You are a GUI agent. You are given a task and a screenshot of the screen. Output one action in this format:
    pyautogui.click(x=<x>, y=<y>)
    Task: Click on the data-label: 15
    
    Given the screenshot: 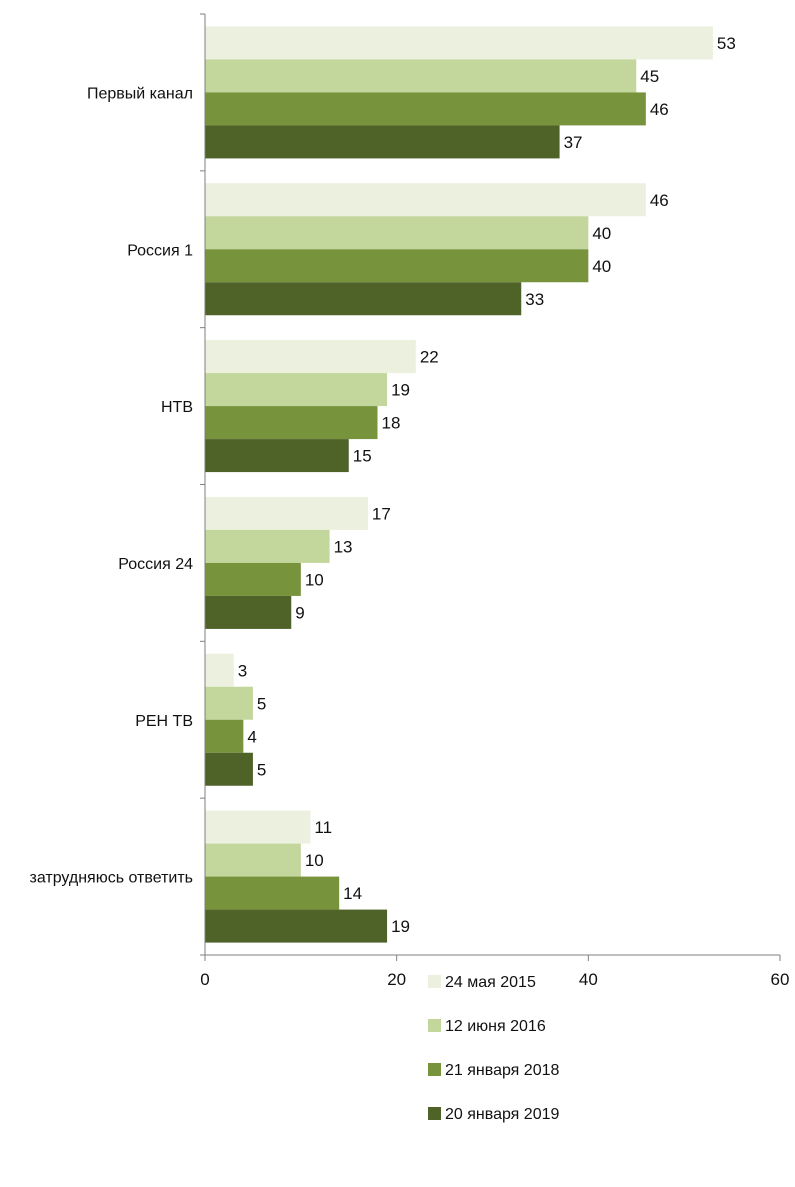 What is the action you would take?
    pyautogui.click(x=362, y=456)
    